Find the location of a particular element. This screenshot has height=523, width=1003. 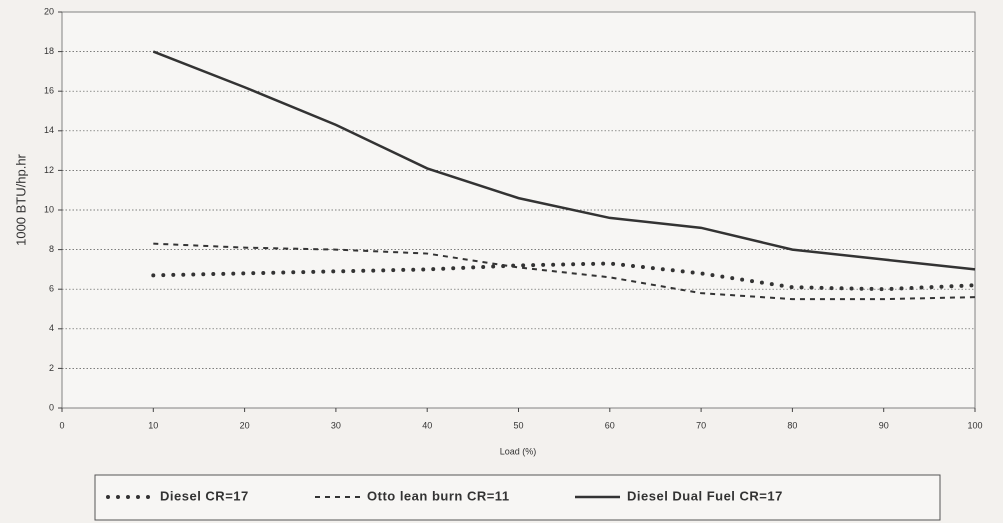

legend-label: Diesel CR=17 is located at coordinates (204, 495).